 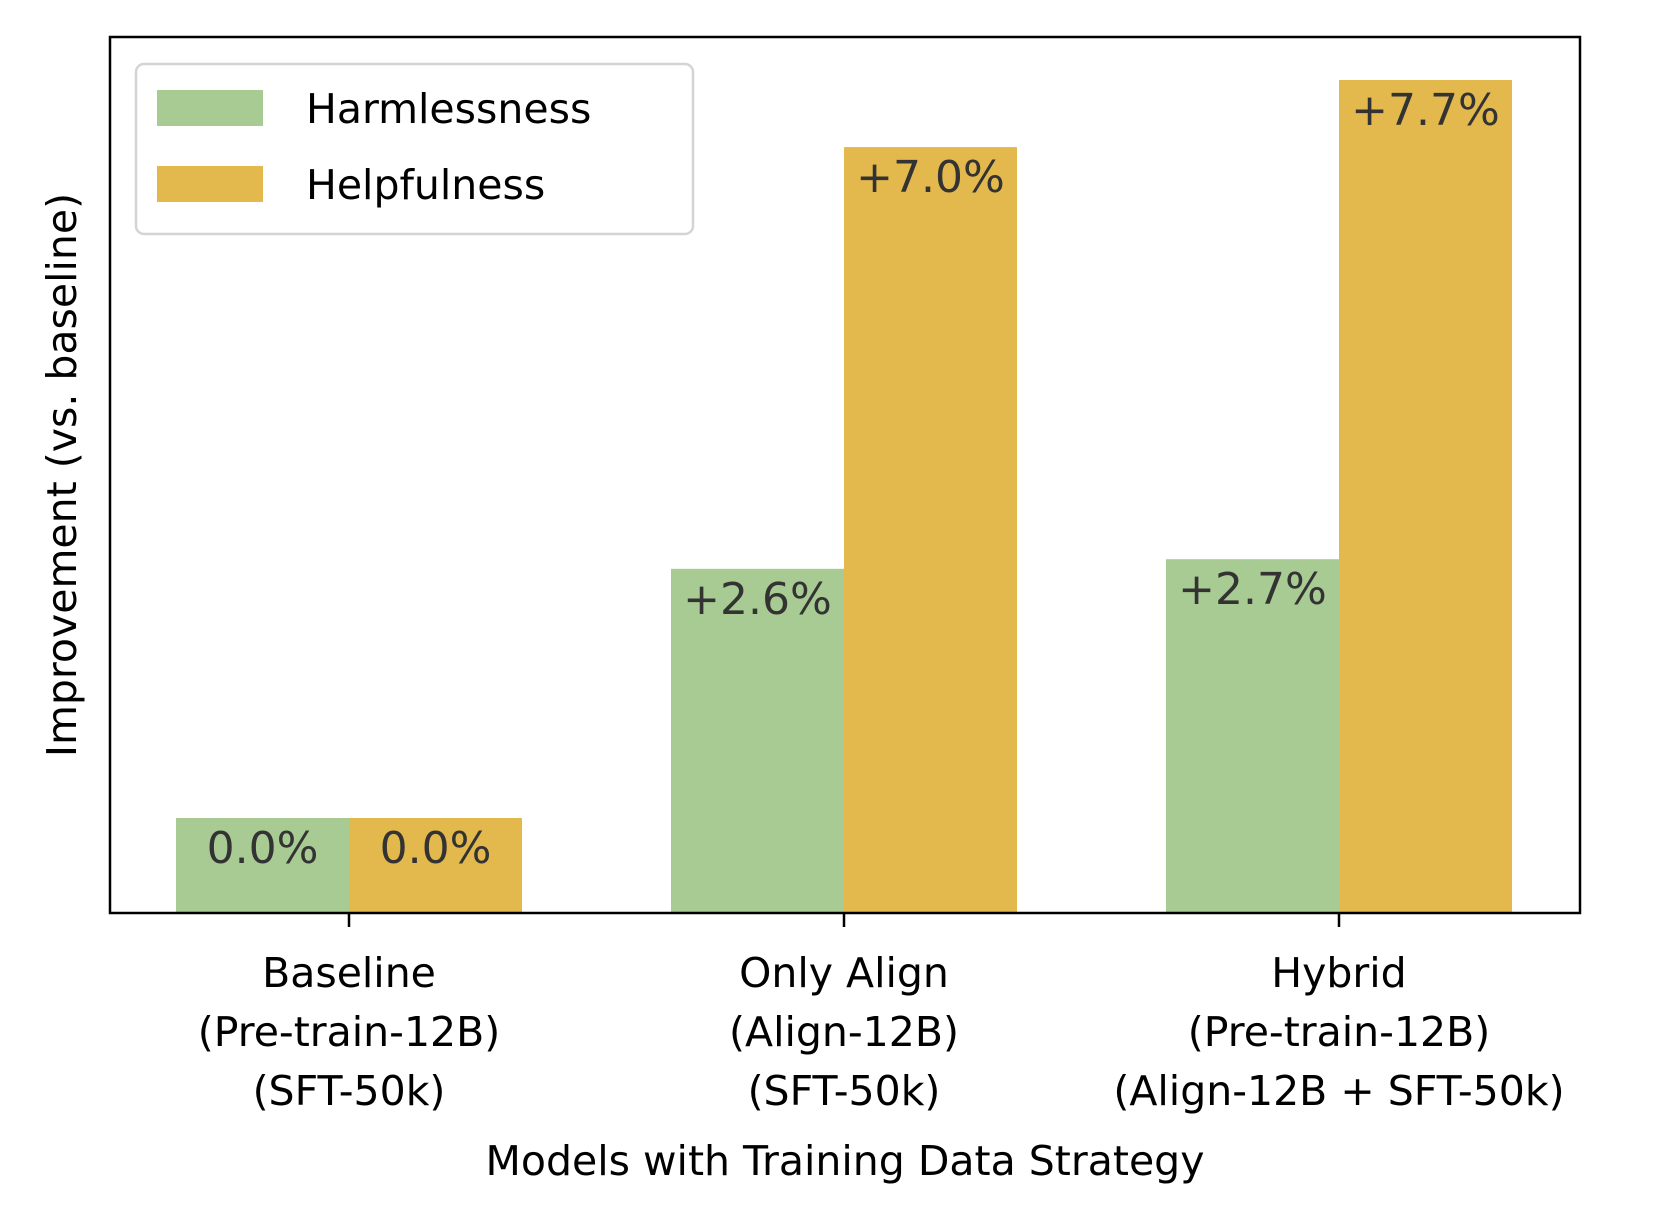 What do you see at coordinates (845, 1161) in the screenshot?
I see `x-axis-label: Models with Training Data Strategy` at bounding box center [845, 1161].